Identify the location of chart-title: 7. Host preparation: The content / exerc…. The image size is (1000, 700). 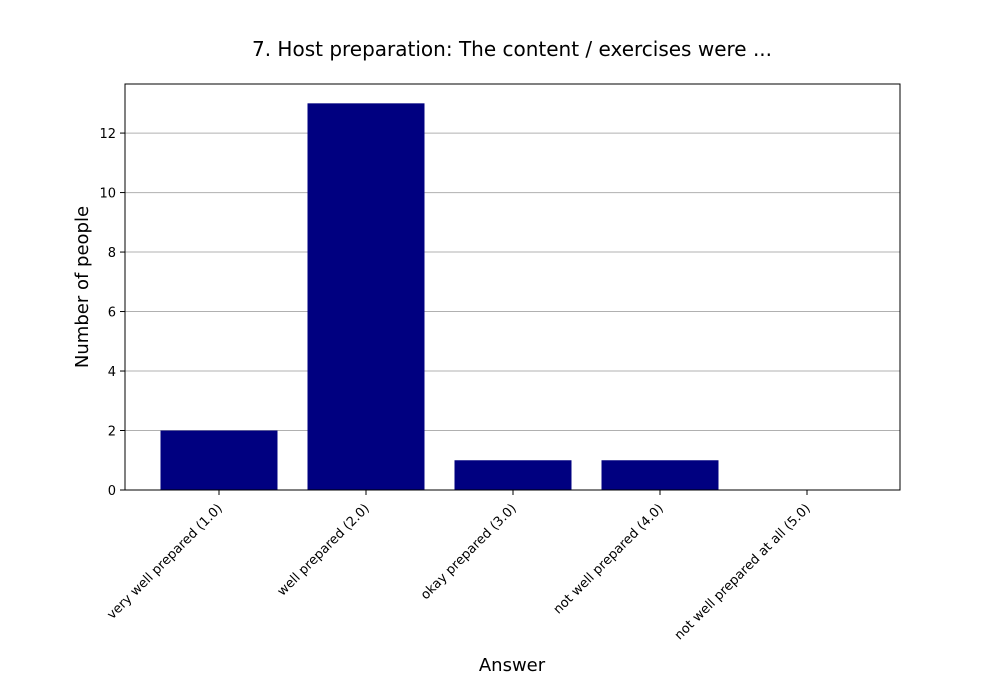
(512, 49).